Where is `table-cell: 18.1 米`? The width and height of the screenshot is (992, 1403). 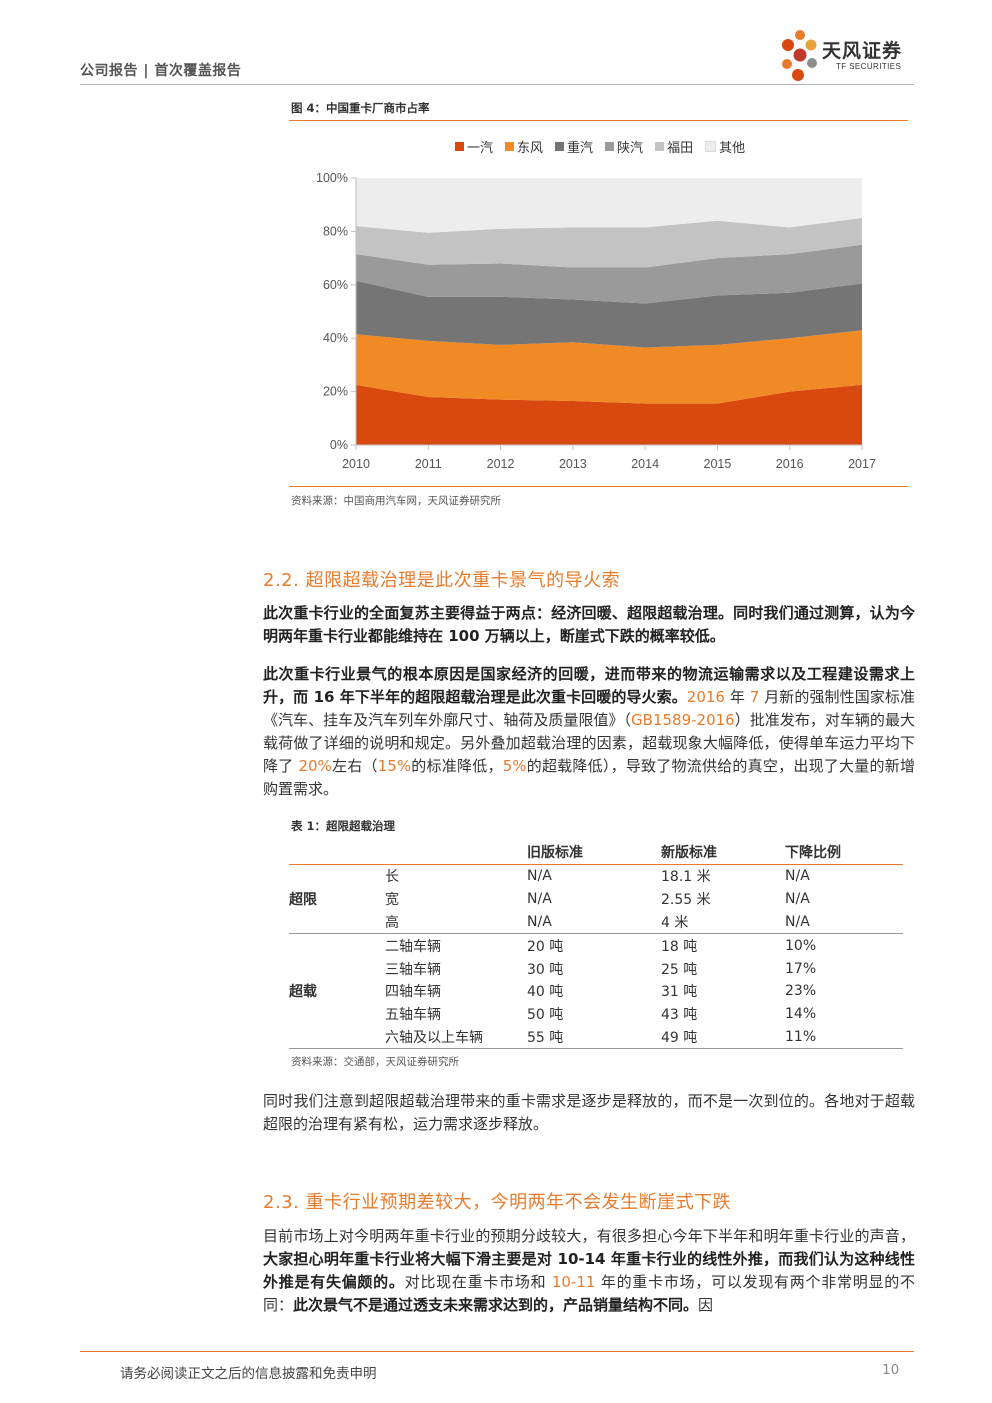
table-cell: 18.1 米 is located at coordinates (686, 877).